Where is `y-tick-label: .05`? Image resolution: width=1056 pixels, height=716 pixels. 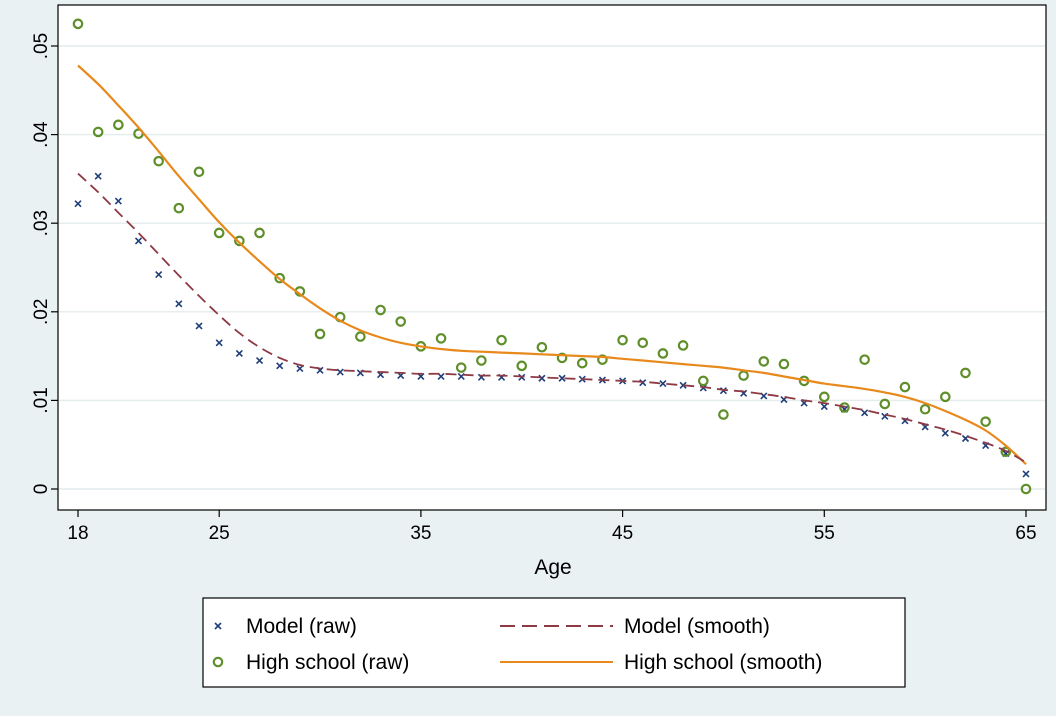
y-tick-label: .05 is located at coordinates (41, 46).